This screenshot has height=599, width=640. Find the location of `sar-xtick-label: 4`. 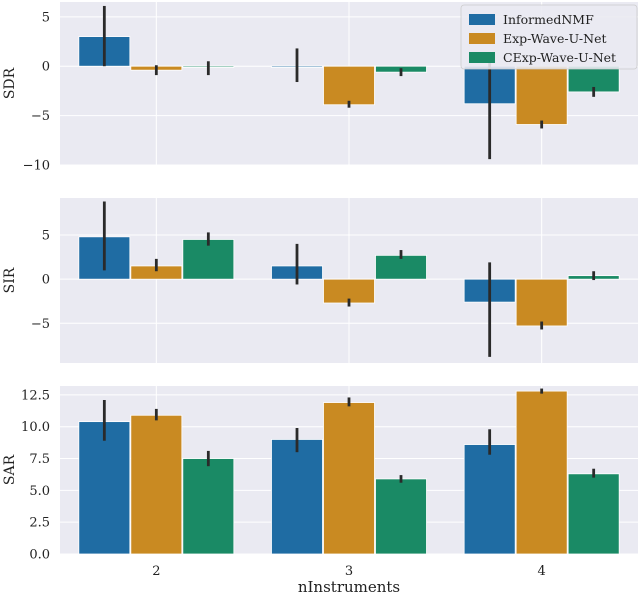

sar-xtick-label: 4 is located at coordinates (542, 571).